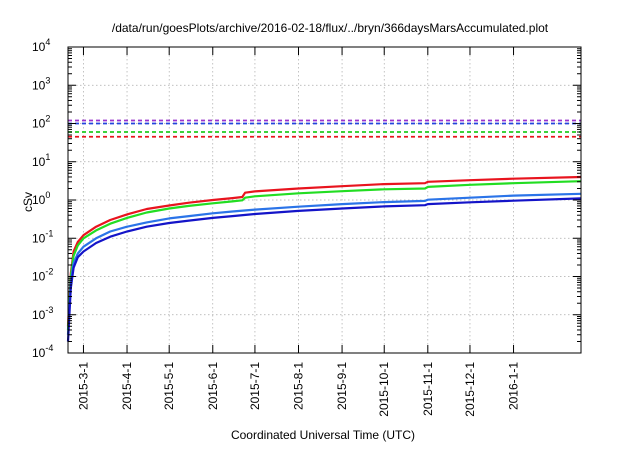 The image size is (640, 453). What do you see at coordinates (41, 198) in the screenshot?
I see `y-tick-label: 10⁰` at bounding box center [41, 198].